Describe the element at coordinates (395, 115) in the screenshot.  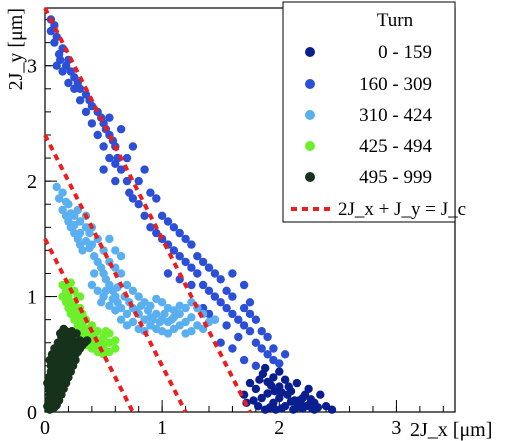
I see `legend-entry: 310 - 424` at that location.